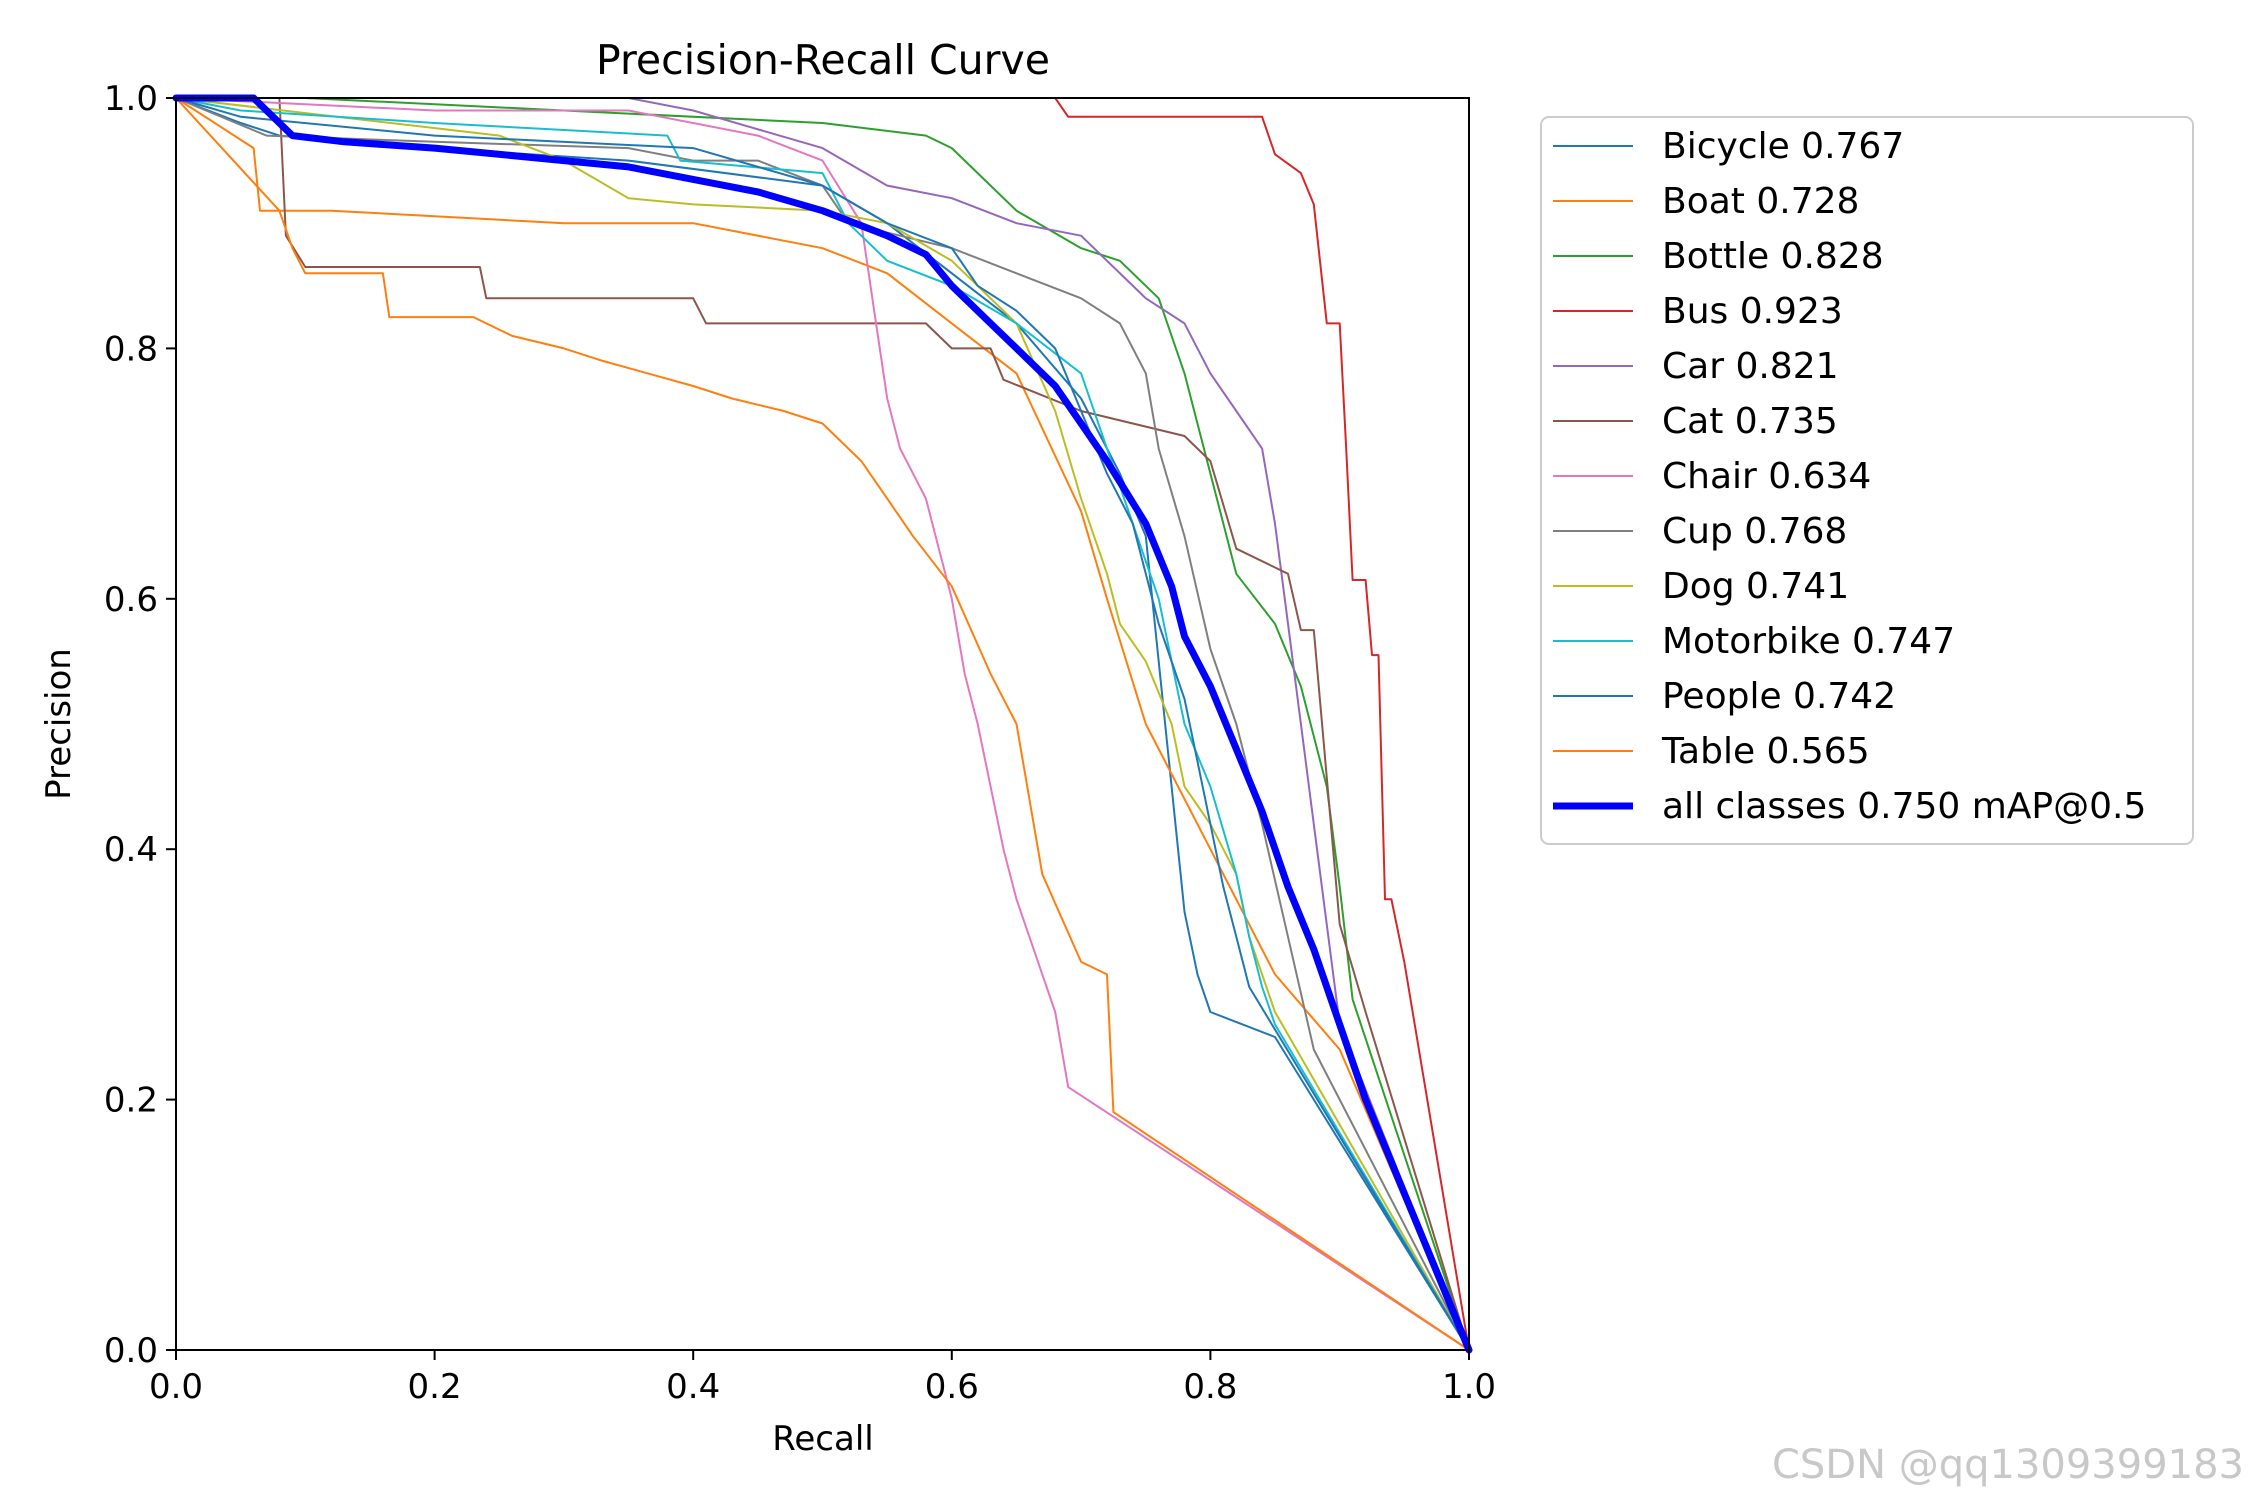 Image resolution: width=2250 pixels, height=1500 pixels. I want to click on legend-label: Cup 0.768, so click(1754, 531).